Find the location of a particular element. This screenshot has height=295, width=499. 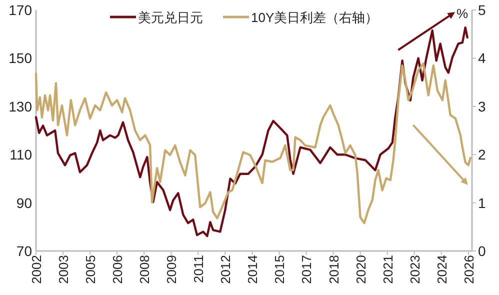

legend-label: 10Y美日利差（右轴） is located at coordinates (314, 17).